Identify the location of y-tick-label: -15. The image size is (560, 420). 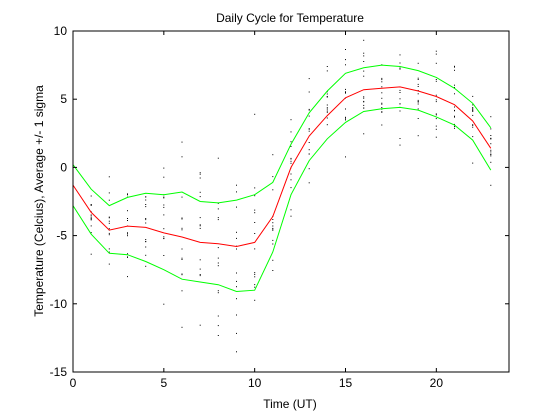
(59, 372).